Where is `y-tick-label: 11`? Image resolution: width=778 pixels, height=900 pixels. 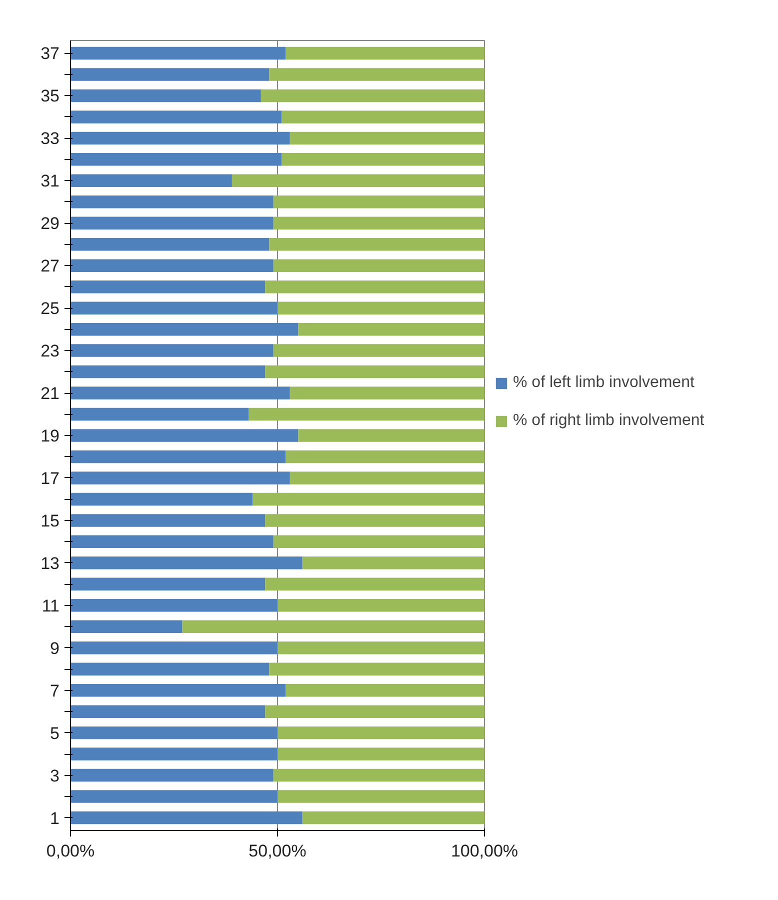
y-tick-label: 11 is located at coordinates (51, 606).